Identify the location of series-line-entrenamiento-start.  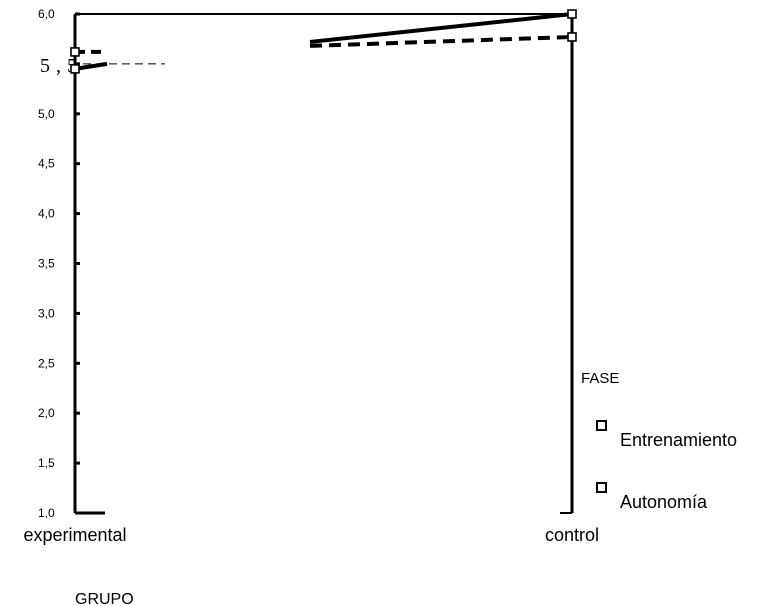
(91, 66).